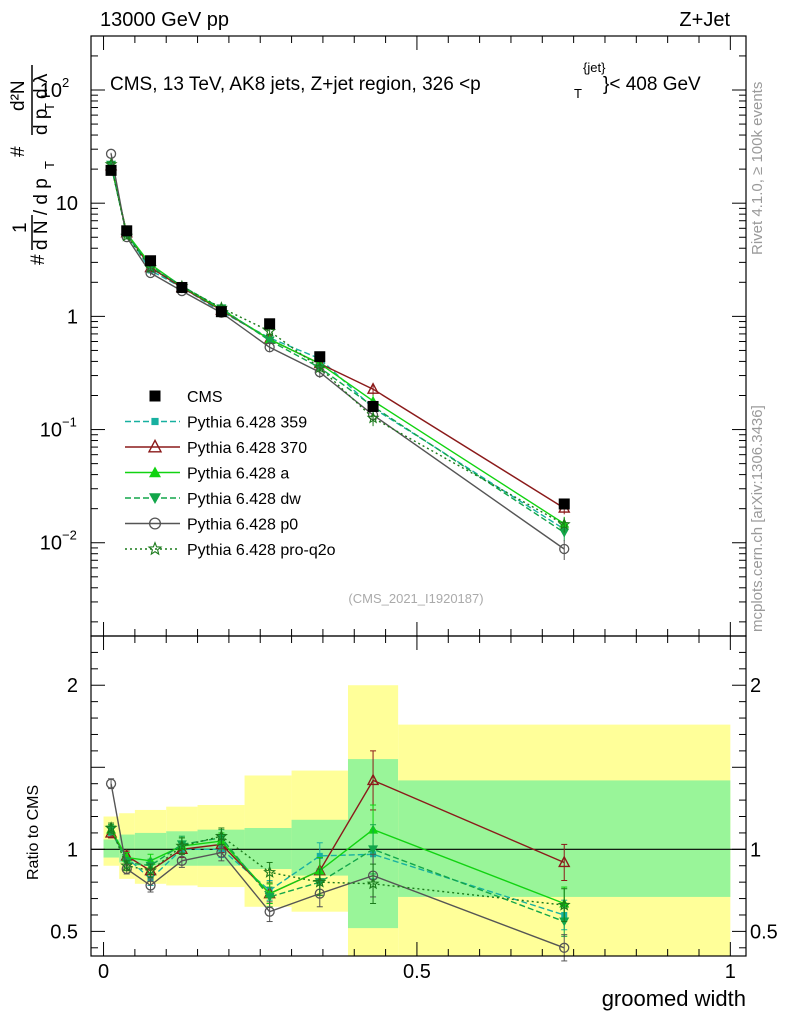 This screenshot has height=1024, width=786. I want to click on legend-label: Pythia 6.428 p0, so click(242, 525).